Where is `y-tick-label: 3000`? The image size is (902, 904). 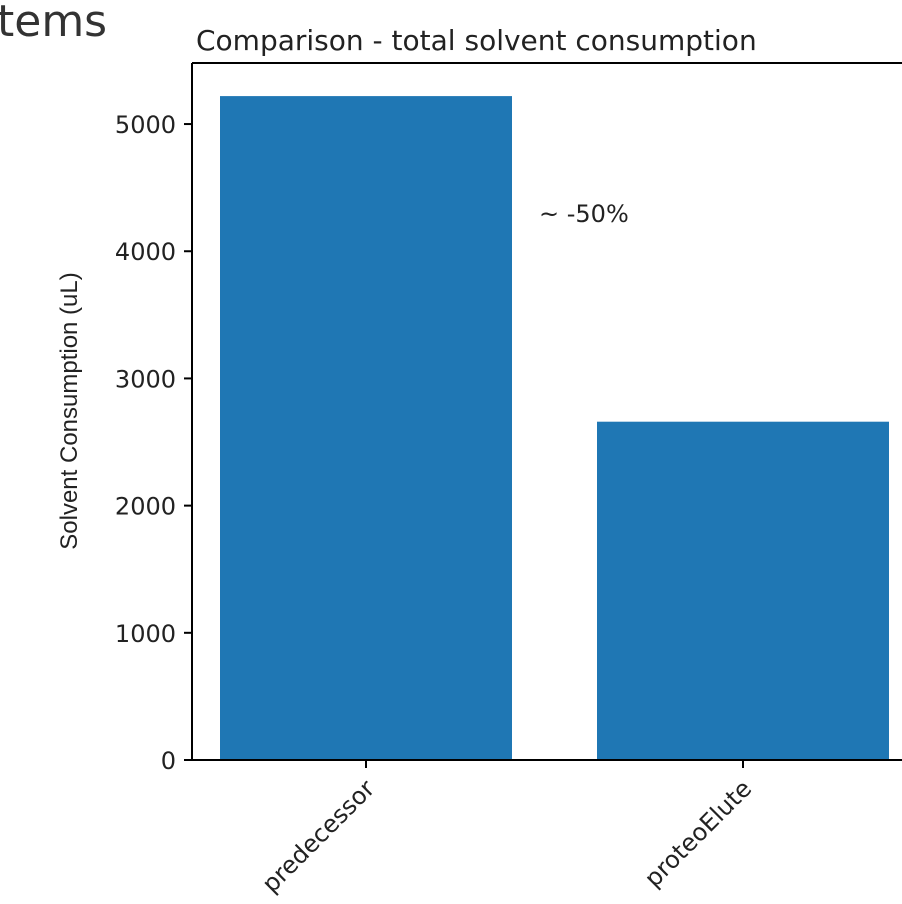 y-tick-label: 3000 is located at coordinates (145, 379).